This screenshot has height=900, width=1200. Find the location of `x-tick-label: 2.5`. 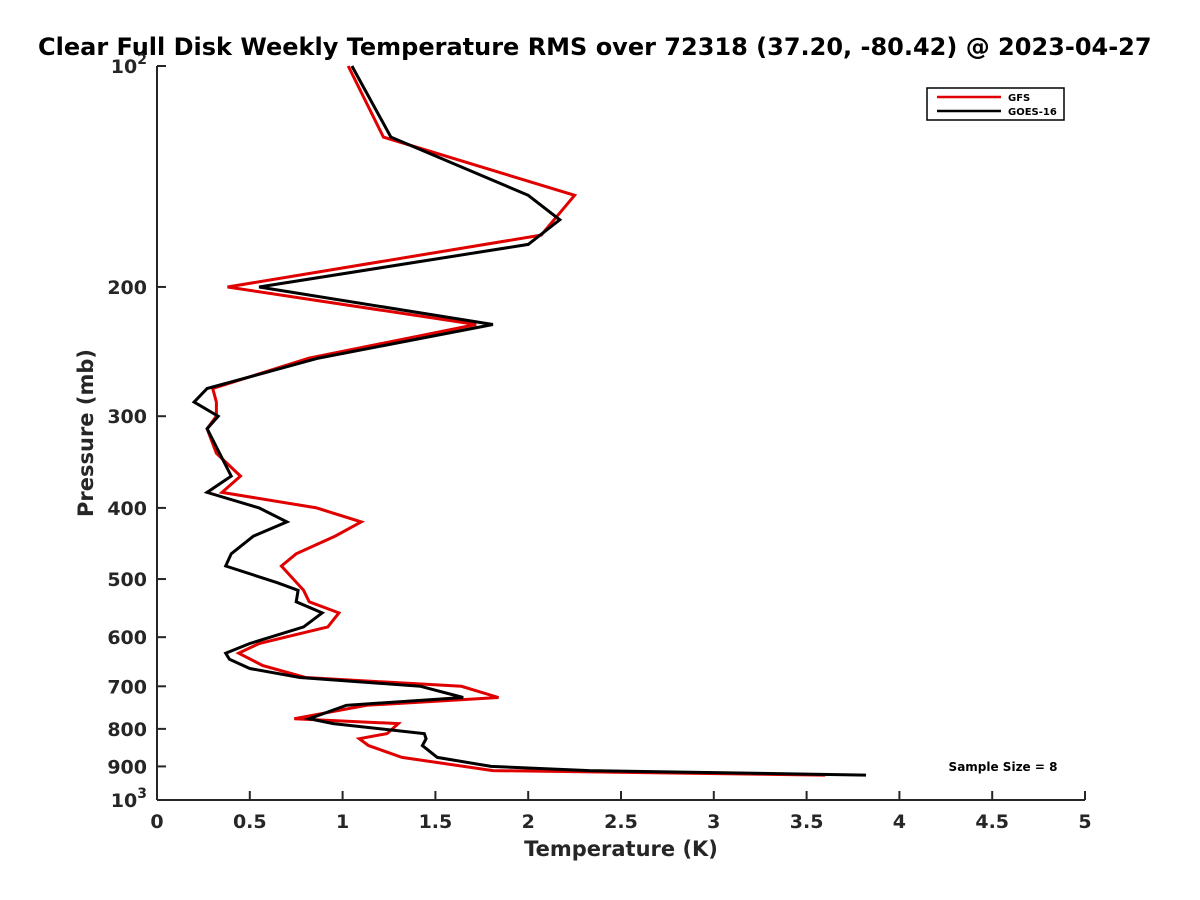

x-tick-label: 2.5 is located at coordinates (621, 822).